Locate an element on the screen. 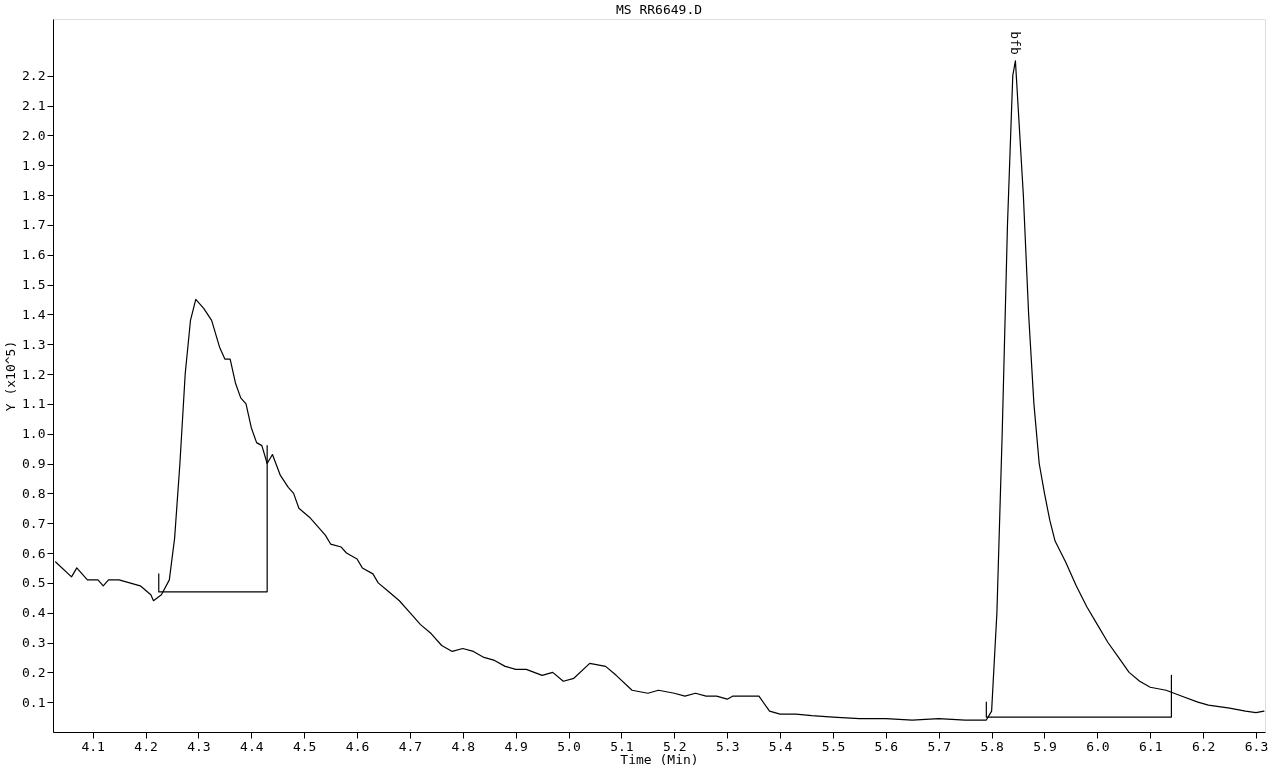 Image resolution: width=1272 pixels, height=770 pixels. y-tick-label: 0.5 is located at coordinates (34, 583).